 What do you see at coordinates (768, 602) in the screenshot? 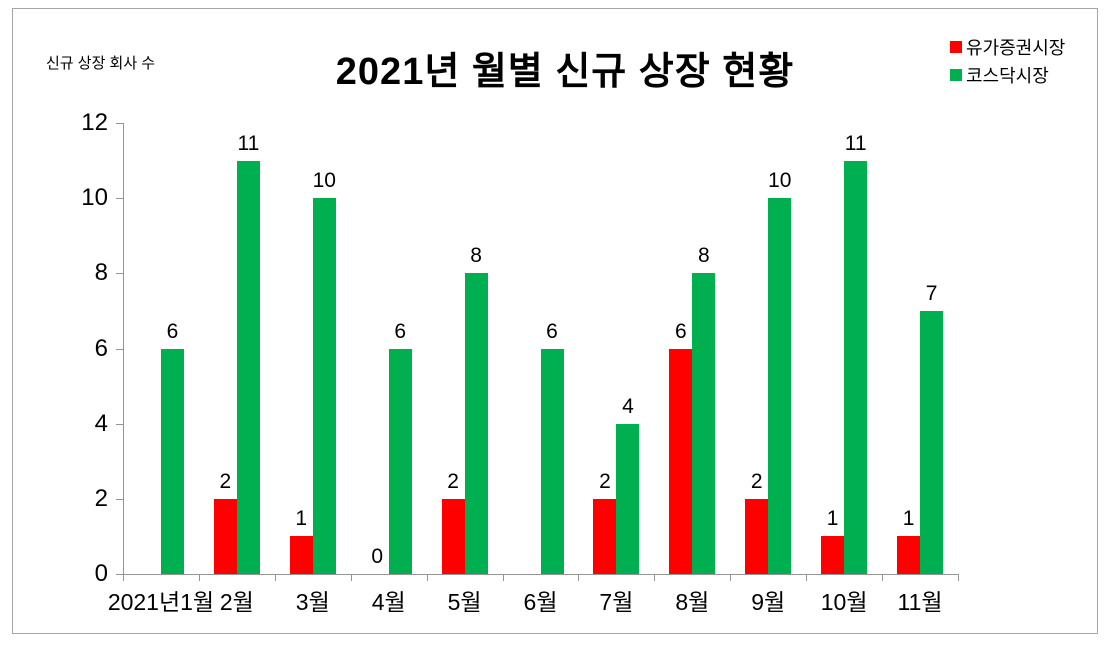
I see `x-axis-label: 9월` at bounding box center [768, 602].